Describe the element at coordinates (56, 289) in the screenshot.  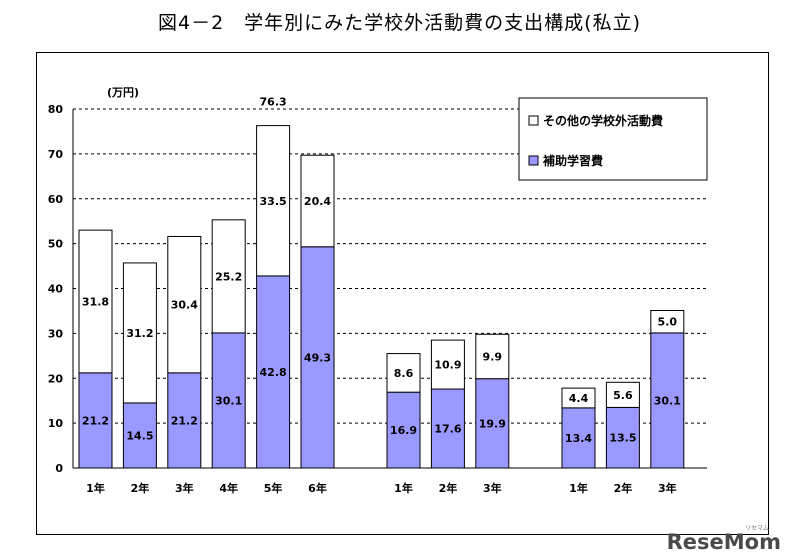
I see `y-tick-label: 40` at that location.